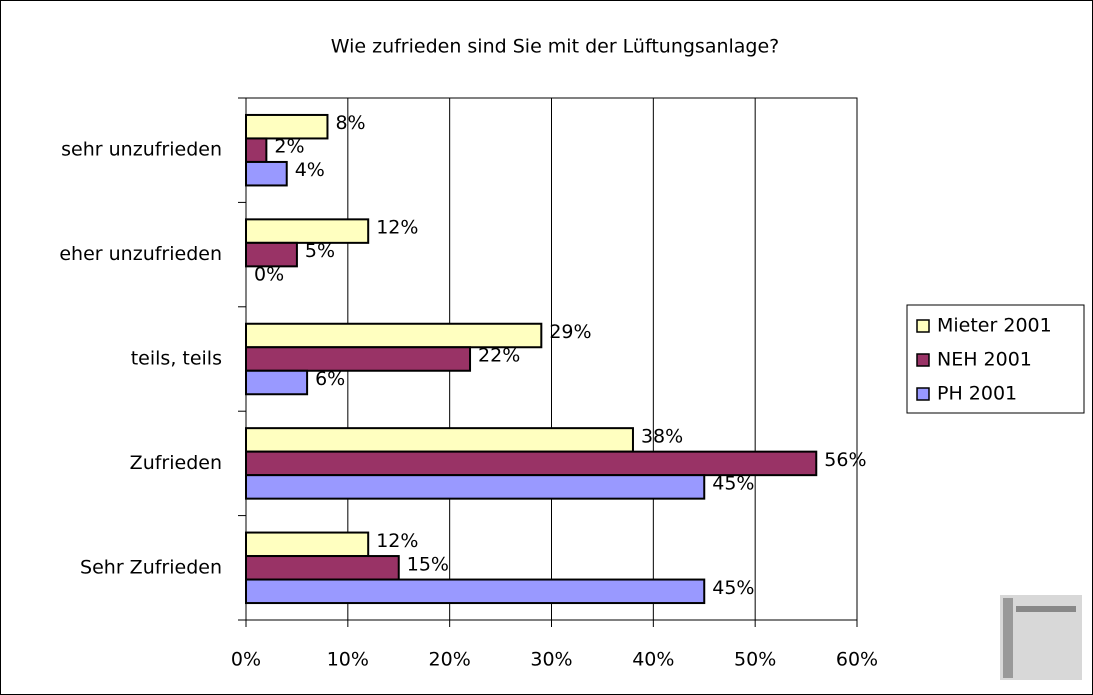 The width and height of the screenshot is (1093, 695). What do you see at coordinates (857, 660) in the screenshot?
I see `x-tick-label: 60%` at bounding box center [857, 660].